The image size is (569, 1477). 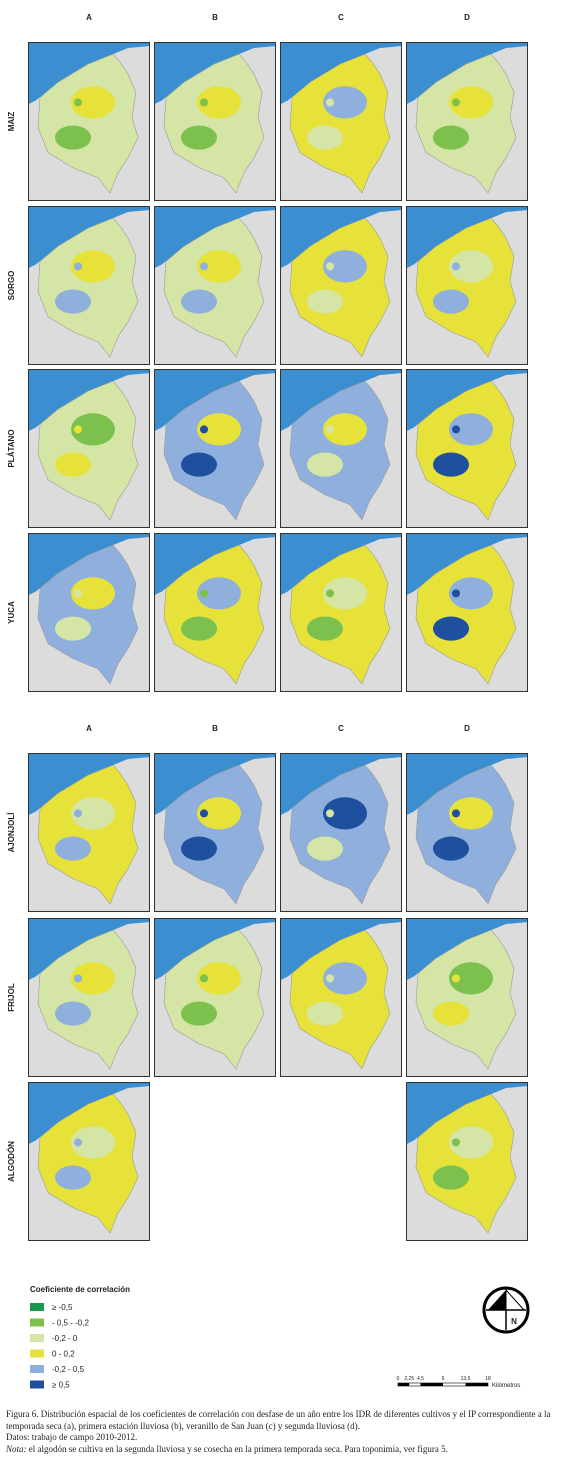 What do you see at coordinates (11, 122) in the screenshot?
I see `row-label: MAIZ` at bounding box center [11, 122].